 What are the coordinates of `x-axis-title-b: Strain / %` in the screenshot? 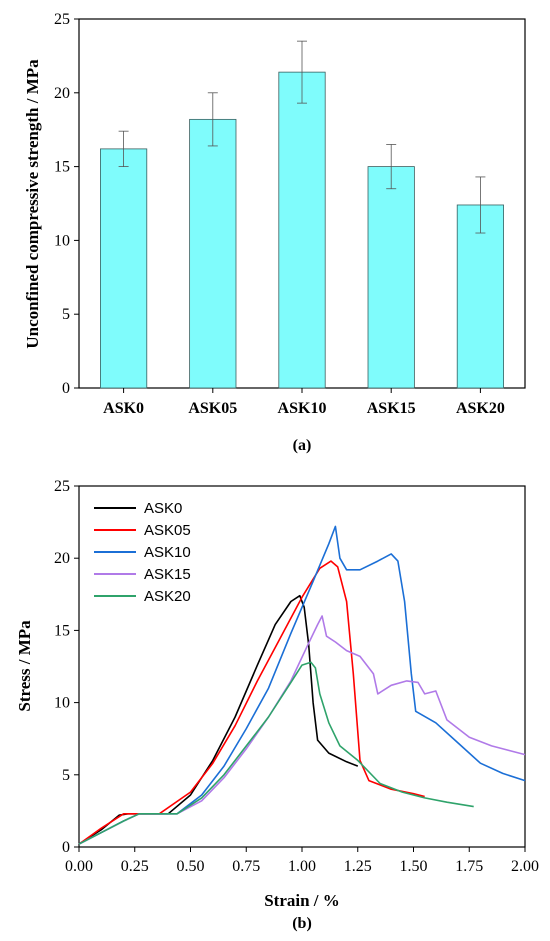 It's located at (302, 900).